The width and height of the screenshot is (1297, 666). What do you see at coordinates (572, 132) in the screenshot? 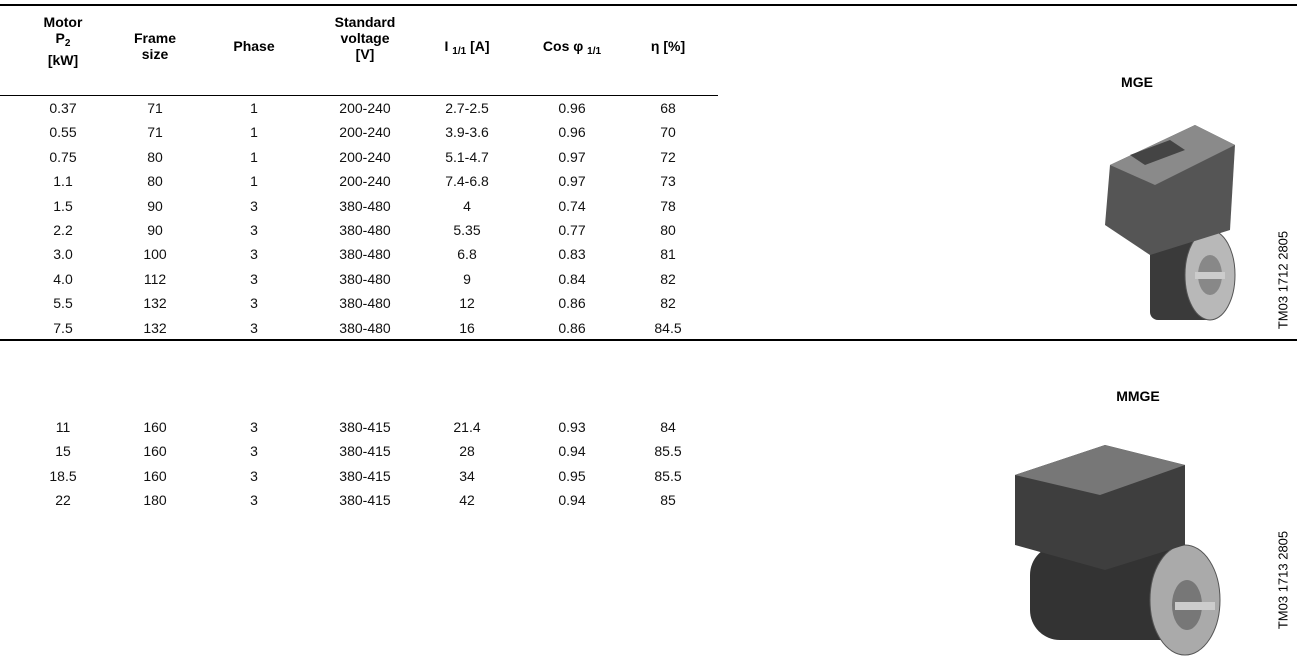
I see `cell: 0.96` at bounding box center [572, 132].